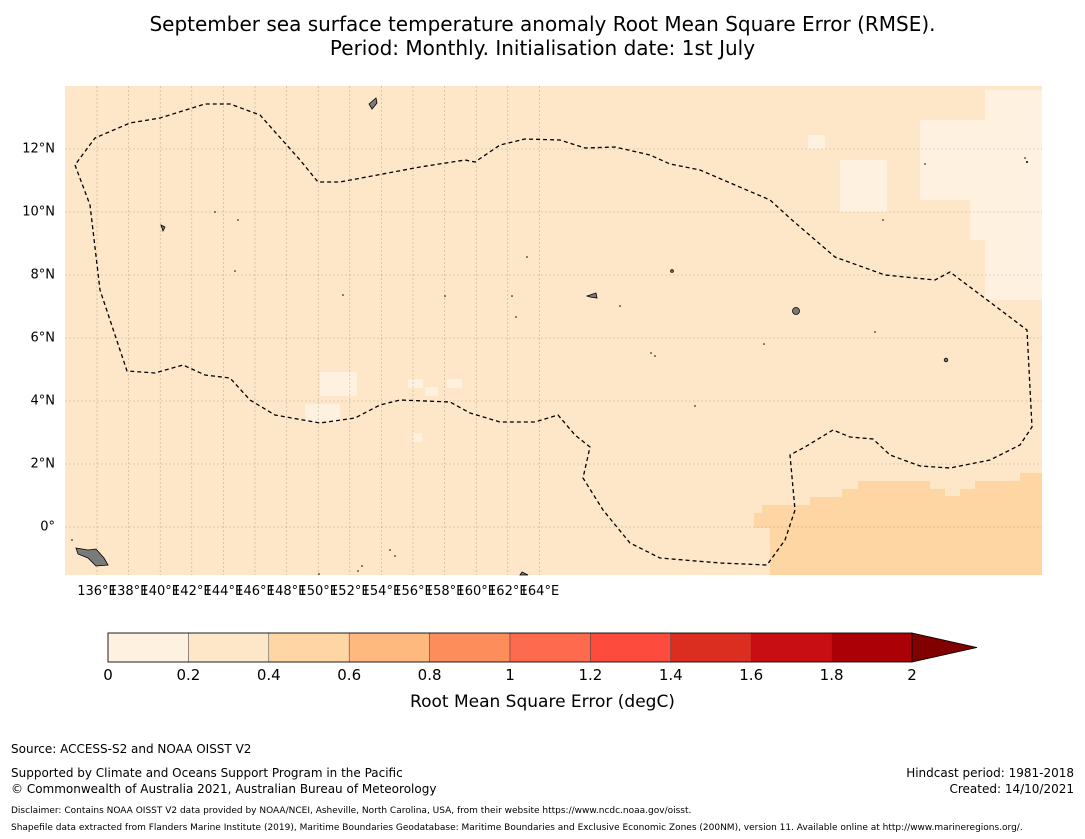  Describe the element at coordinates (286, 591) in the screenshot. I see `longitude-tick-label: 148°E` at that location.